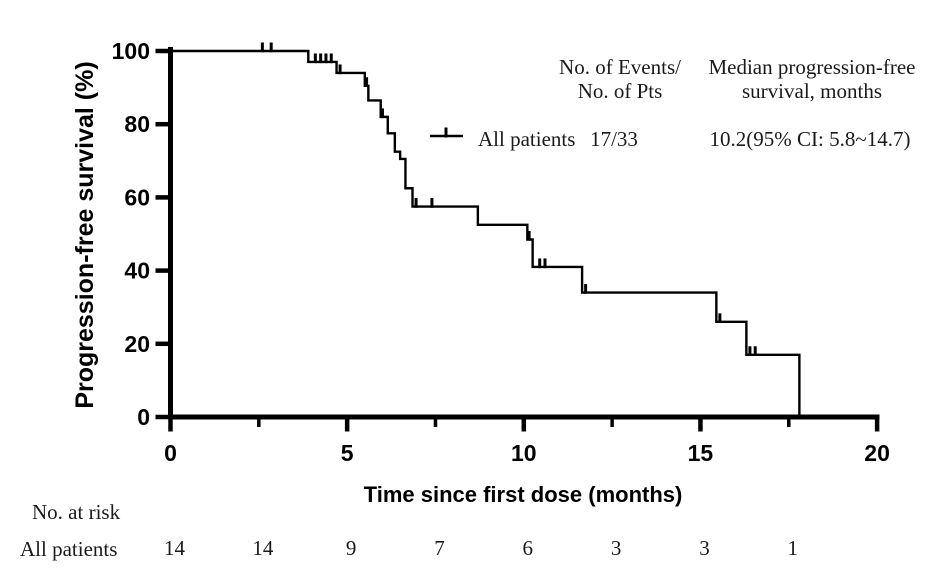 The width and height of the screenshot is (931, 586). What do you see at coordinates (481, 548) in the screenshot?
I see `risk-values: 14 14 9 7 6 3 3 1` at bounding box center [481, 548].